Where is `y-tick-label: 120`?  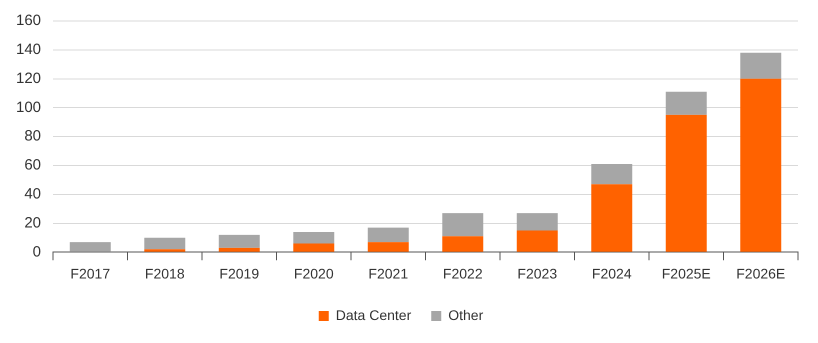
y-tick-label: 120 is located at coordinates (29, 78).